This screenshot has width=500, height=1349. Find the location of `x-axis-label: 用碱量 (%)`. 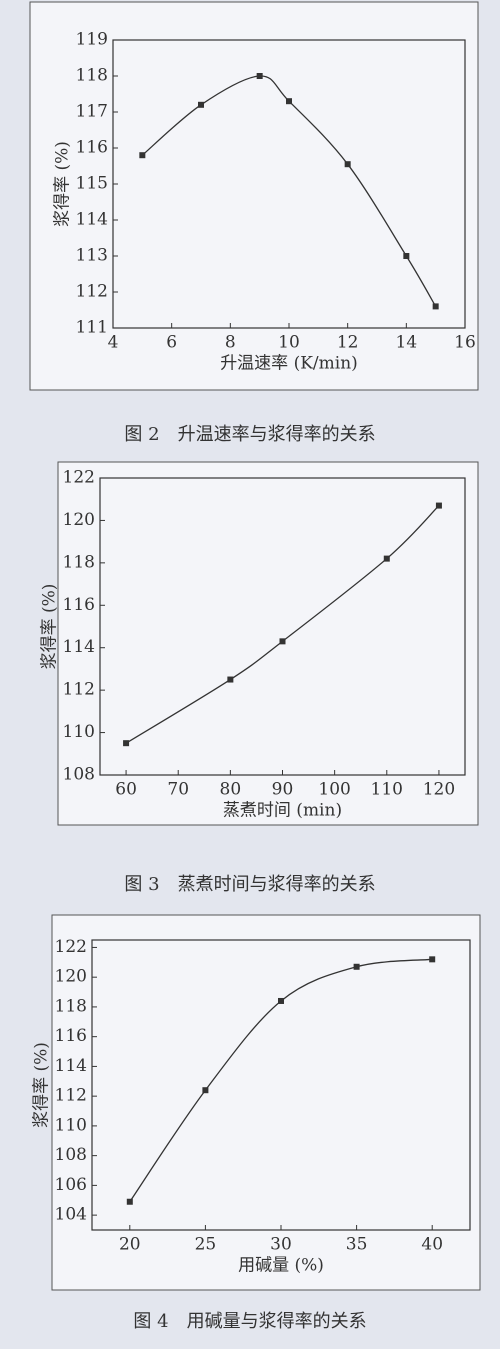

x-axis-label: 用碱量 (%) is located at coordinates (281, 1266).